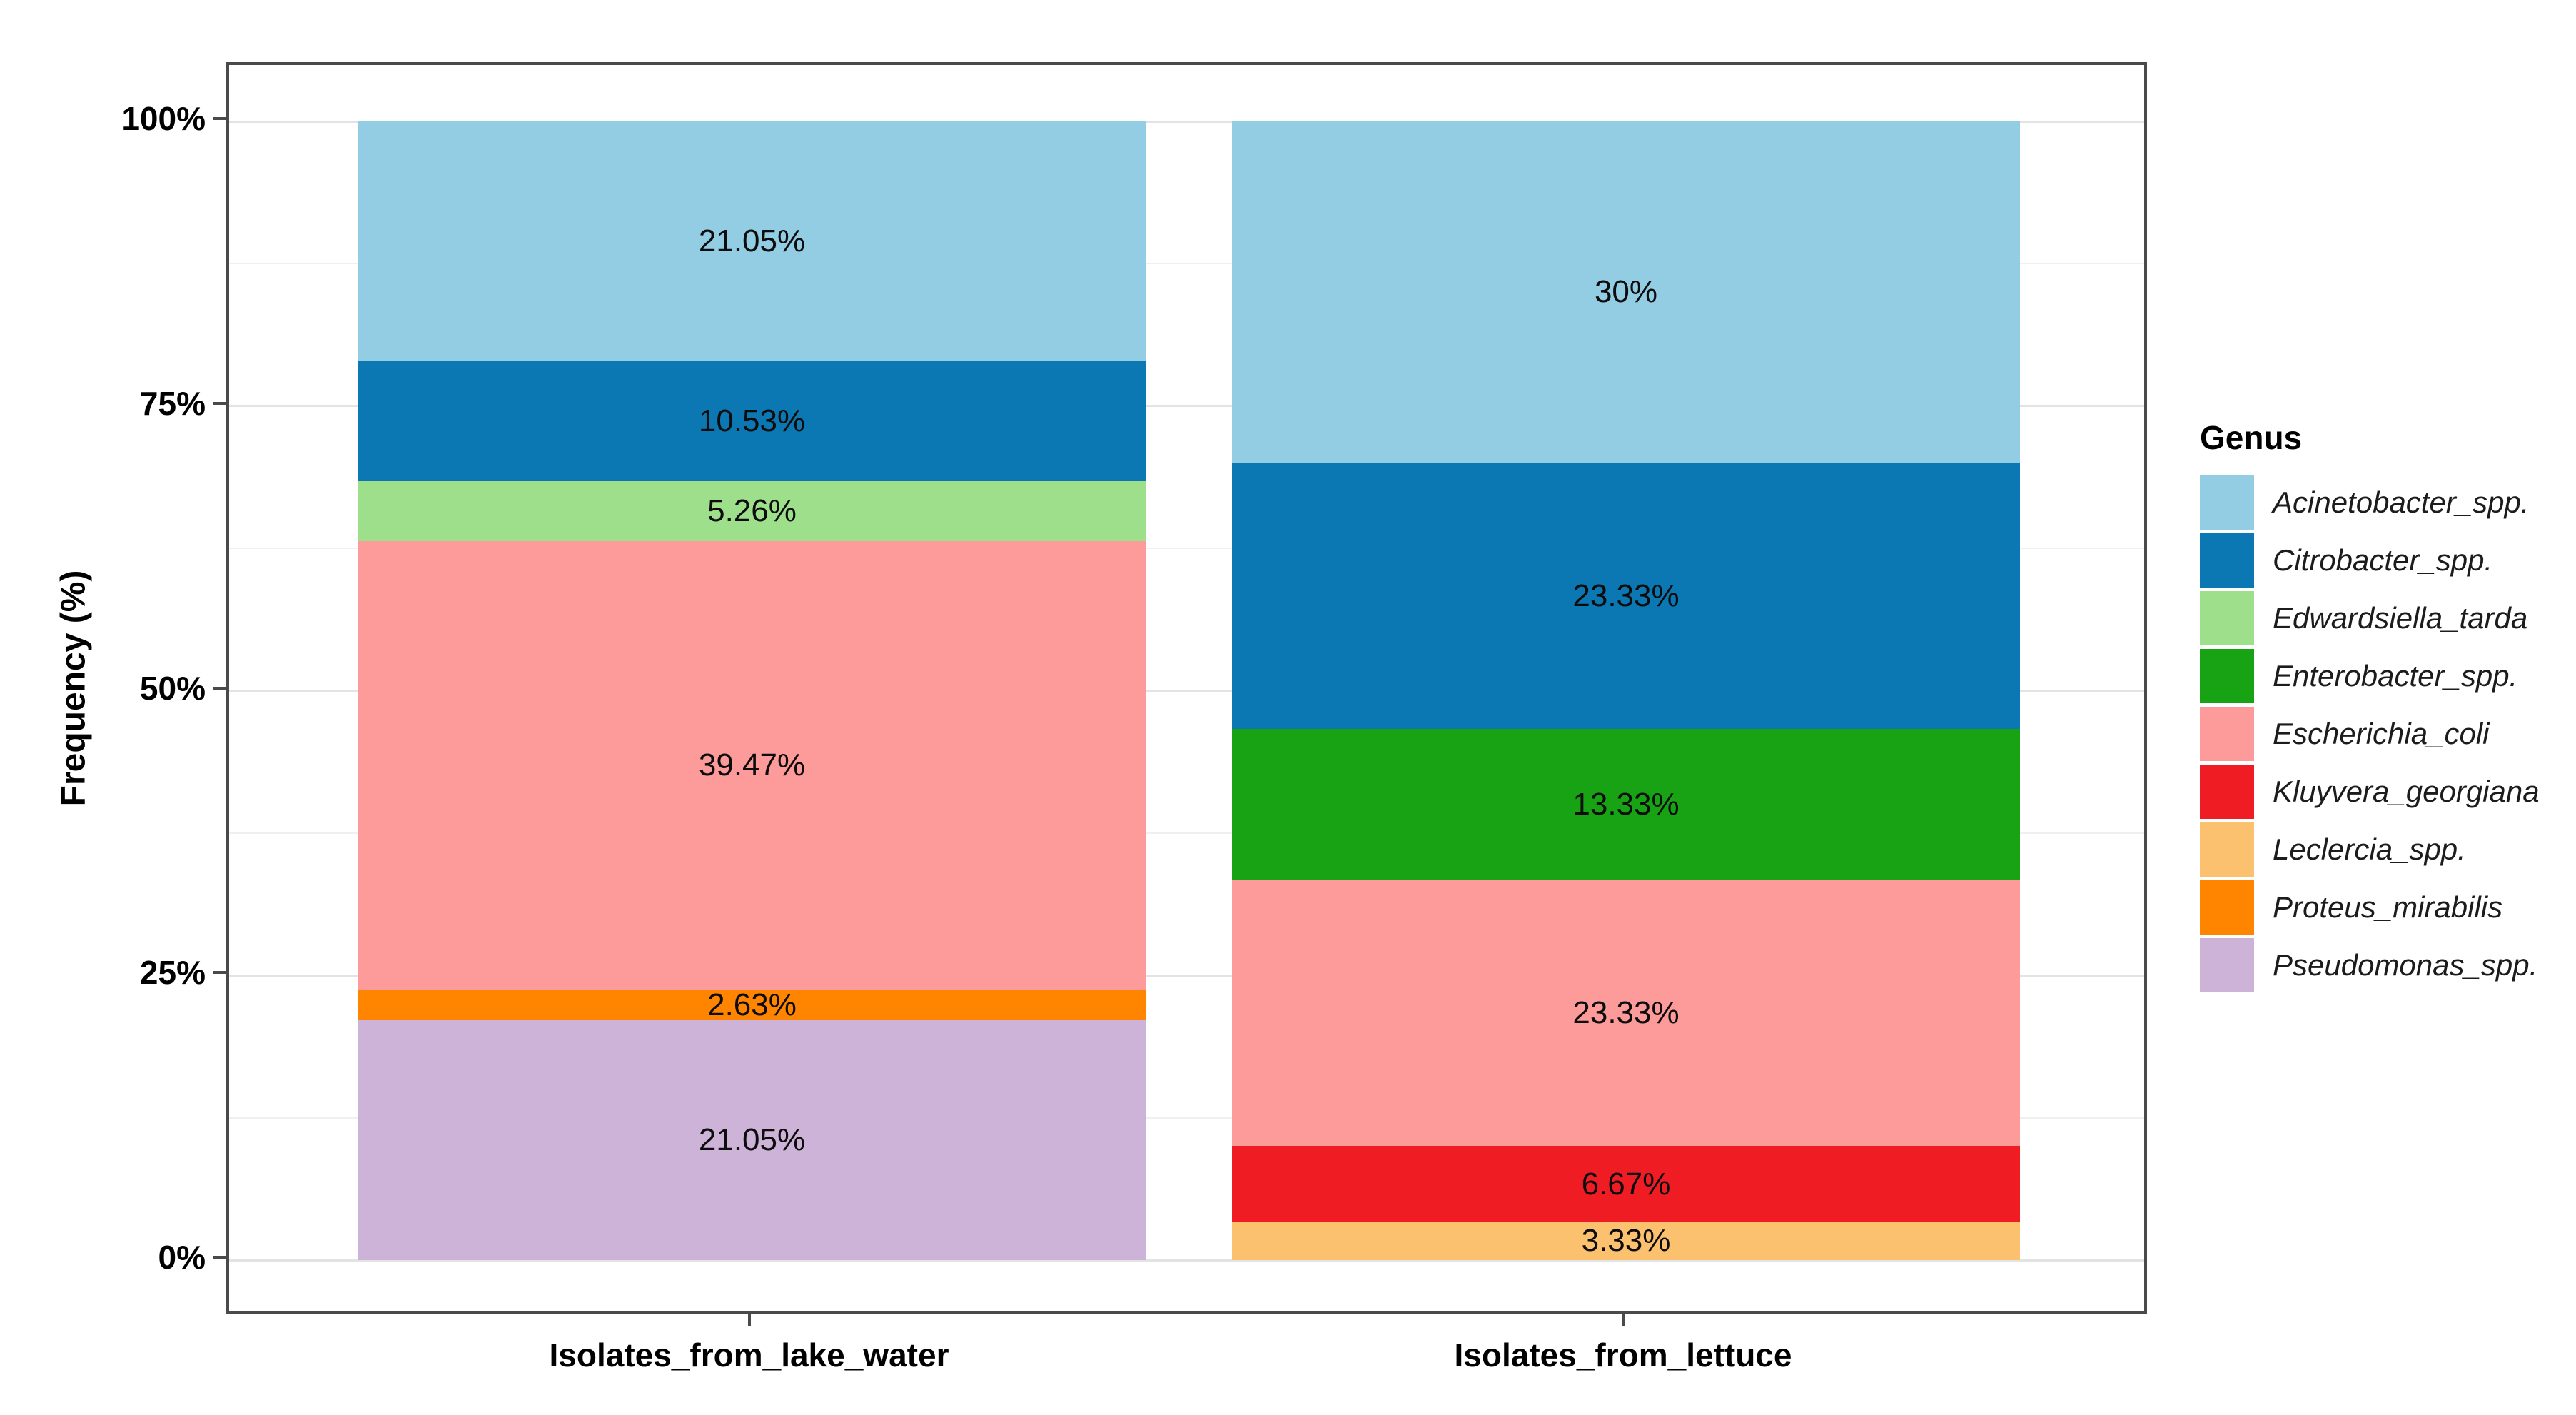 Image resolution: width=2576 pixels, height=1415 pixels. I want to click on legend-label: Edwardsiella_tarda, so click(2400, 618).